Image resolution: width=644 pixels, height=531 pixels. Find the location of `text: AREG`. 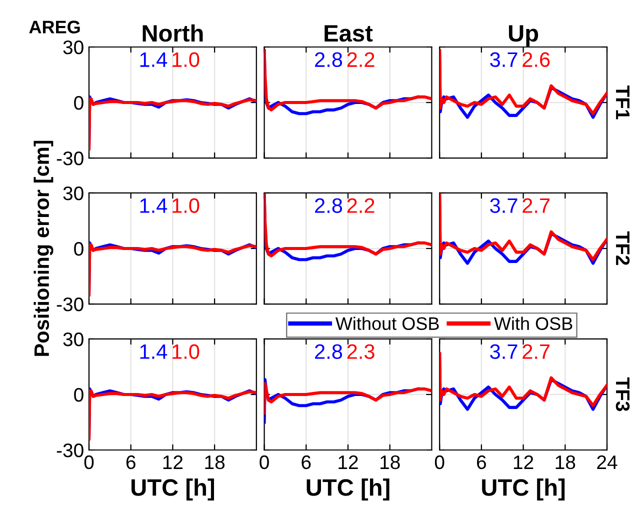

text: AREG is located at coordinates (54, 27).